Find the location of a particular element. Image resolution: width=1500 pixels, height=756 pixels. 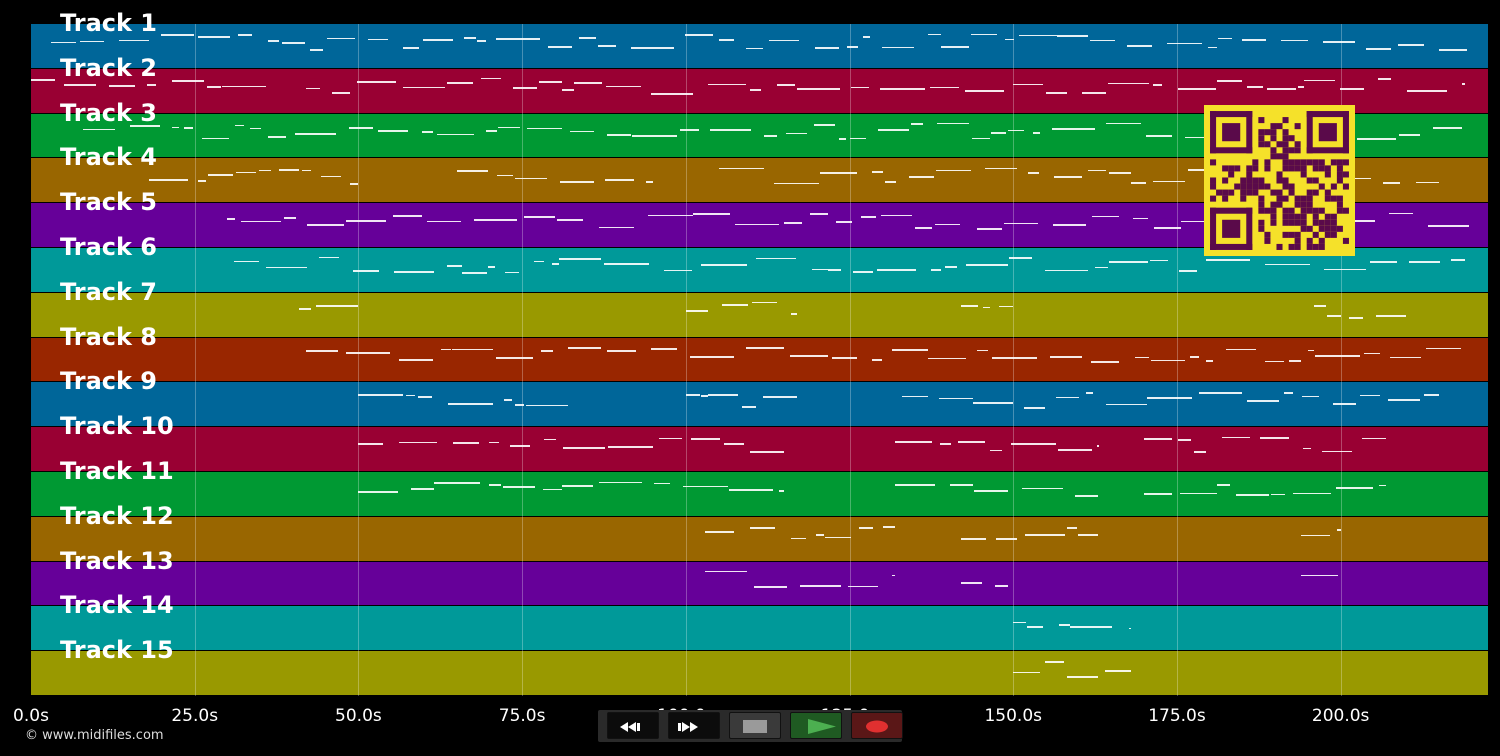

stop-button is located at coordinates (755, 725).